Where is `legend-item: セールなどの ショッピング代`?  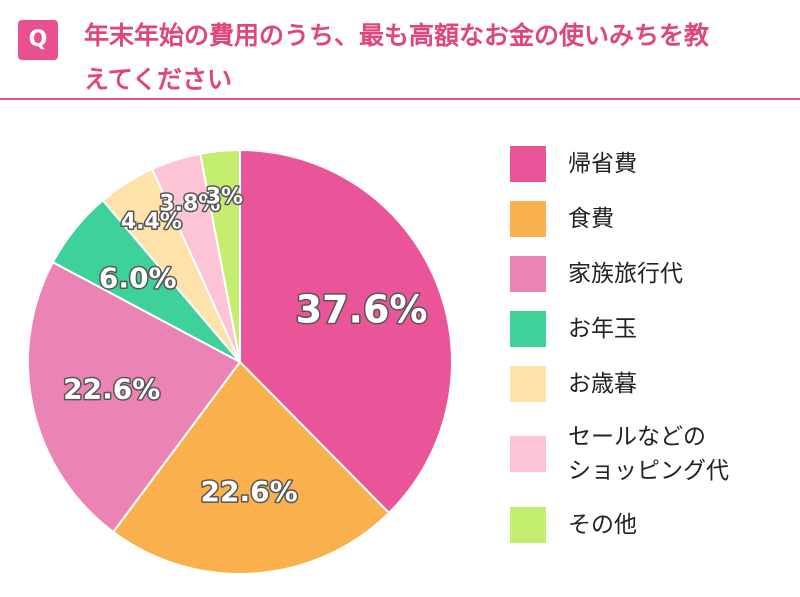 legend-item: セールなどの ショッピング代 is located at coordinates (650, 454).